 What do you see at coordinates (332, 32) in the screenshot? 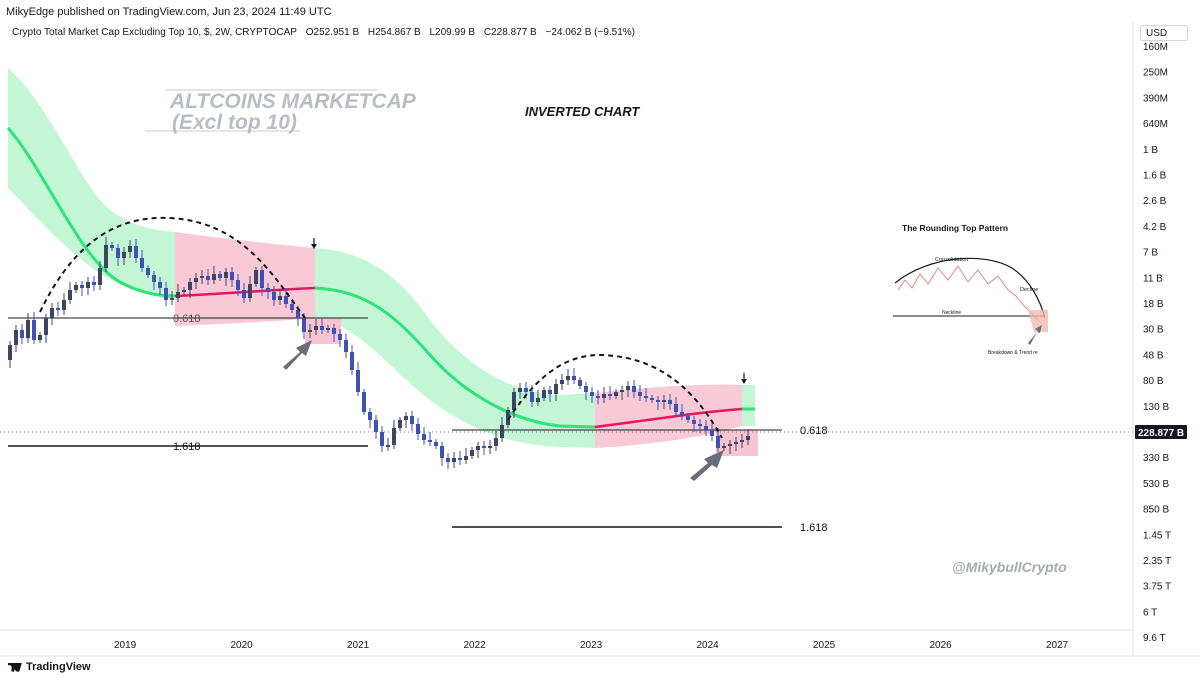
I see `ohlc-open: O252.951 B` at bounding box center [332, 32].